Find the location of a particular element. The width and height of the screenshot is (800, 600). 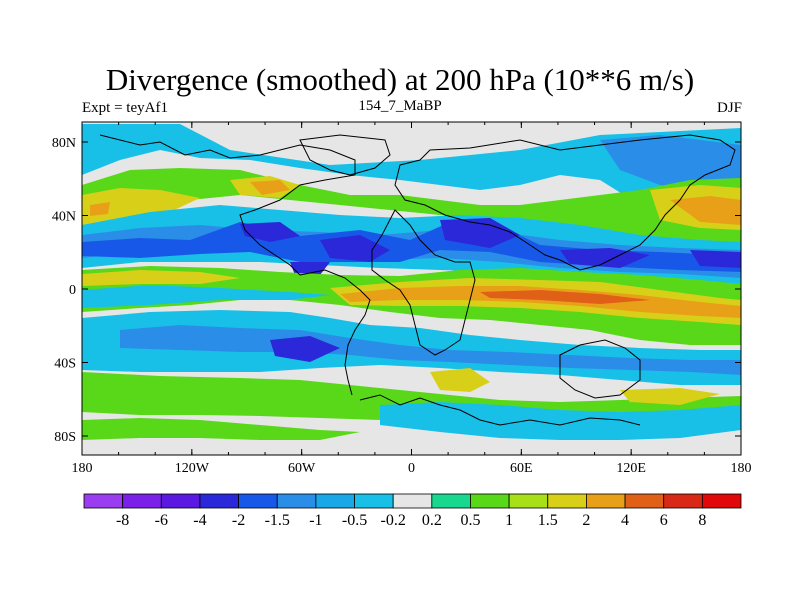

x-tick-label: 60W is located at coordinates (302, 468).